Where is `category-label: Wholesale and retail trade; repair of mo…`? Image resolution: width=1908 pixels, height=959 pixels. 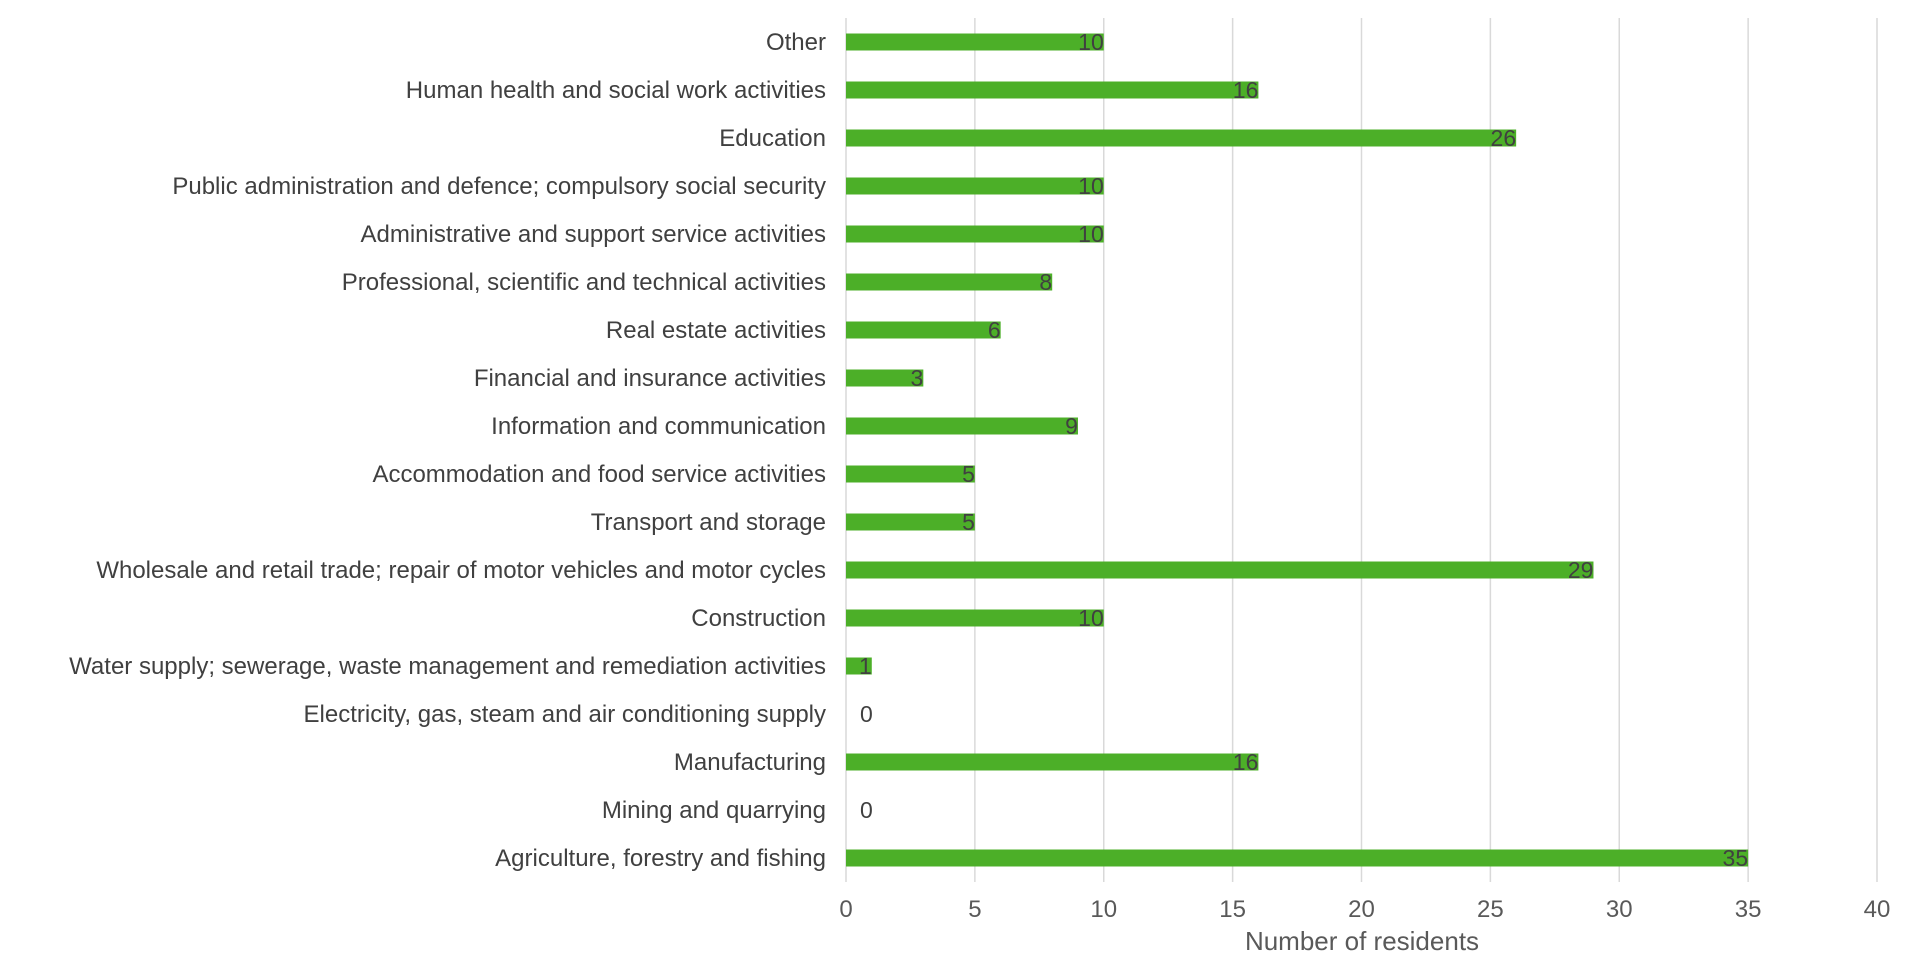 category-label: Wholesale and retail trade; repair of mo… is located at coordinates (461, 570).